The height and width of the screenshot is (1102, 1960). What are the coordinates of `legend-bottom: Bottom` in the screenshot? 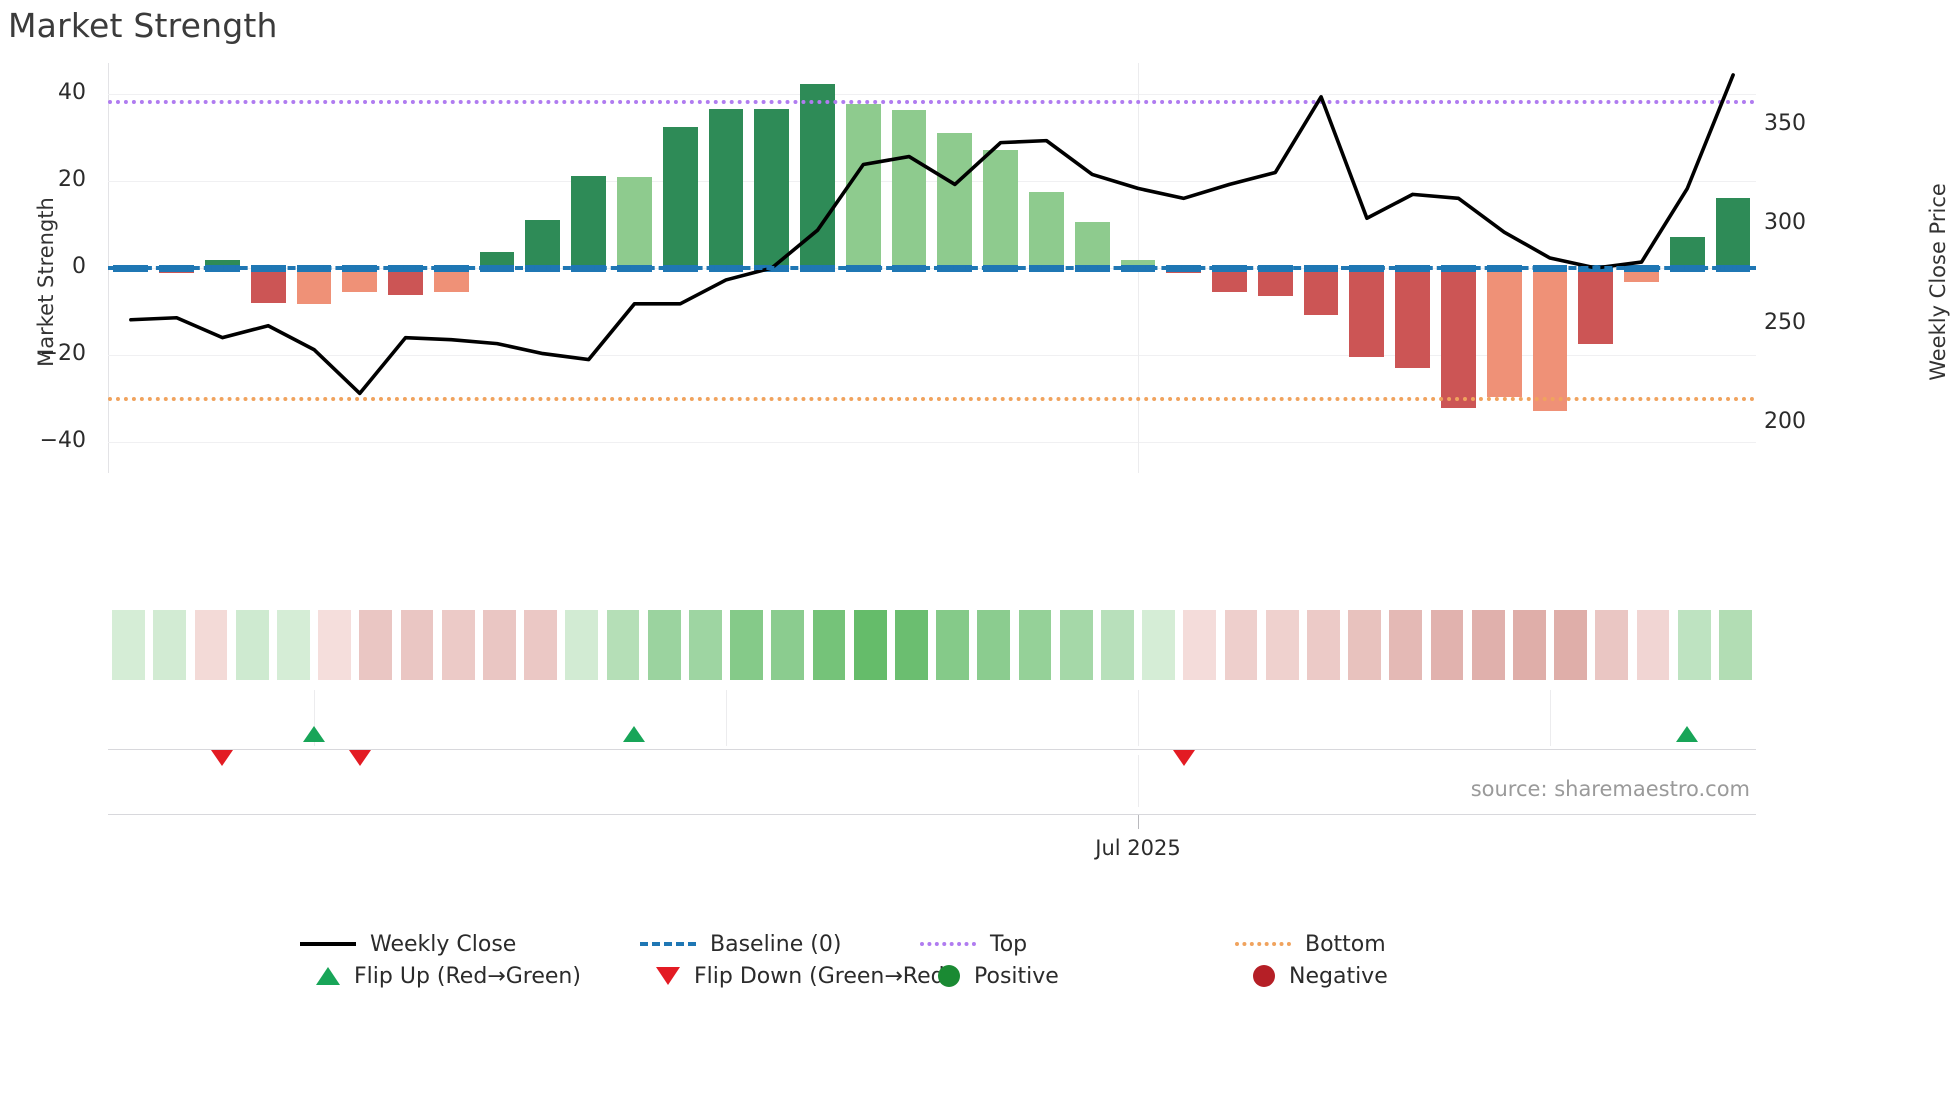 It's located at (1310, 944).